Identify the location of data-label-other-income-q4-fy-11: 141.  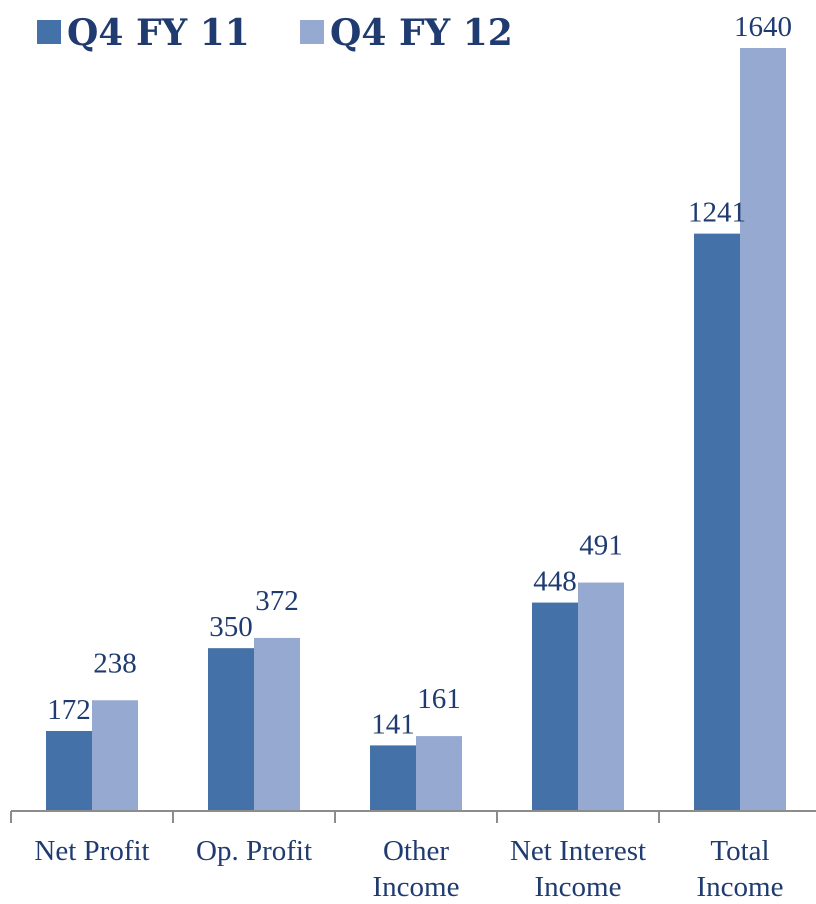
(393, 724).